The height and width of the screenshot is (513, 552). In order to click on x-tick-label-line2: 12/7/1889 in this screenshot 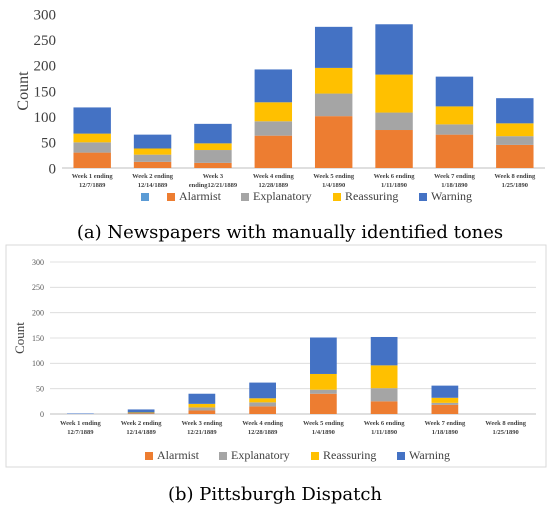, I will do `click(80, 432)`.